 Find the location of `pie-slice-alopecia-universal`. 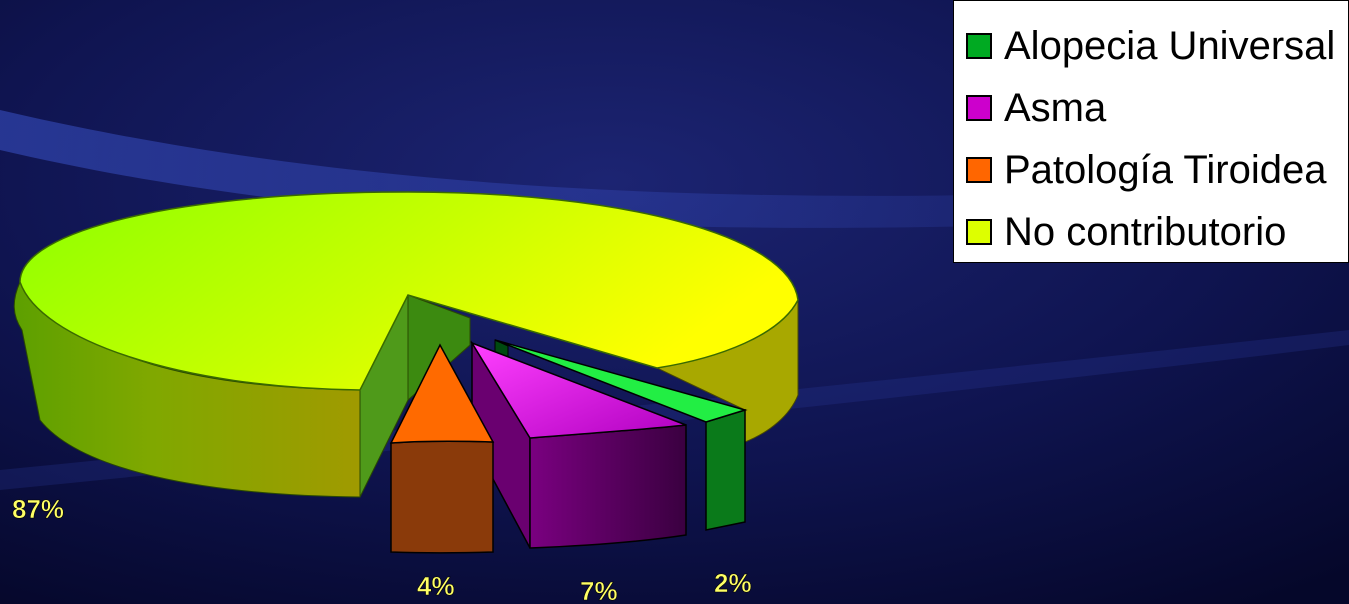

pie-slice-alopecia-universal is located at coordinates (621, 381).